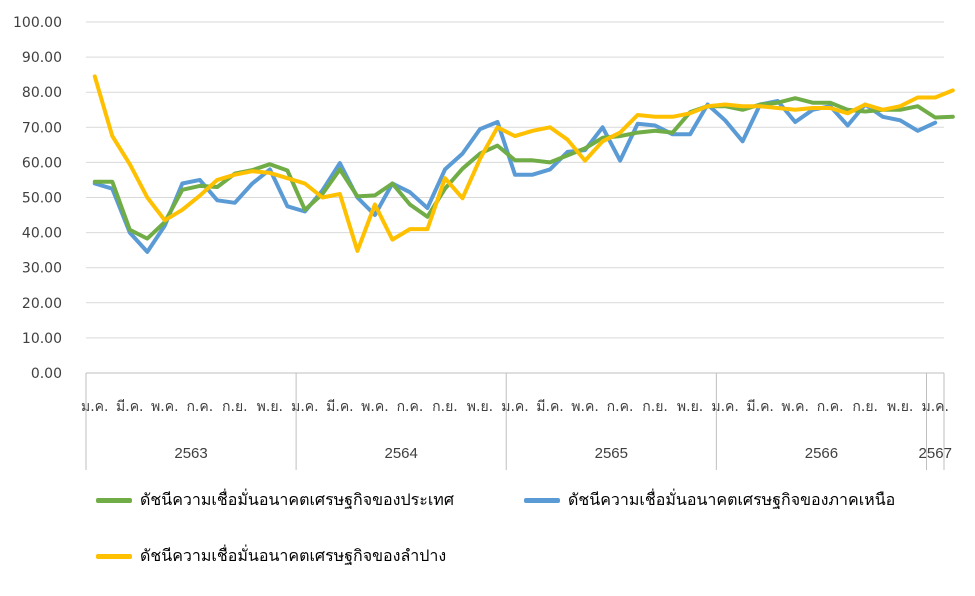 The width and height of the screenshot is (975, 596). What do you see at coordinates (42, 58) in the screenshot?
I see `y-tick-label: 90.00` at bounding box center [42, 58].